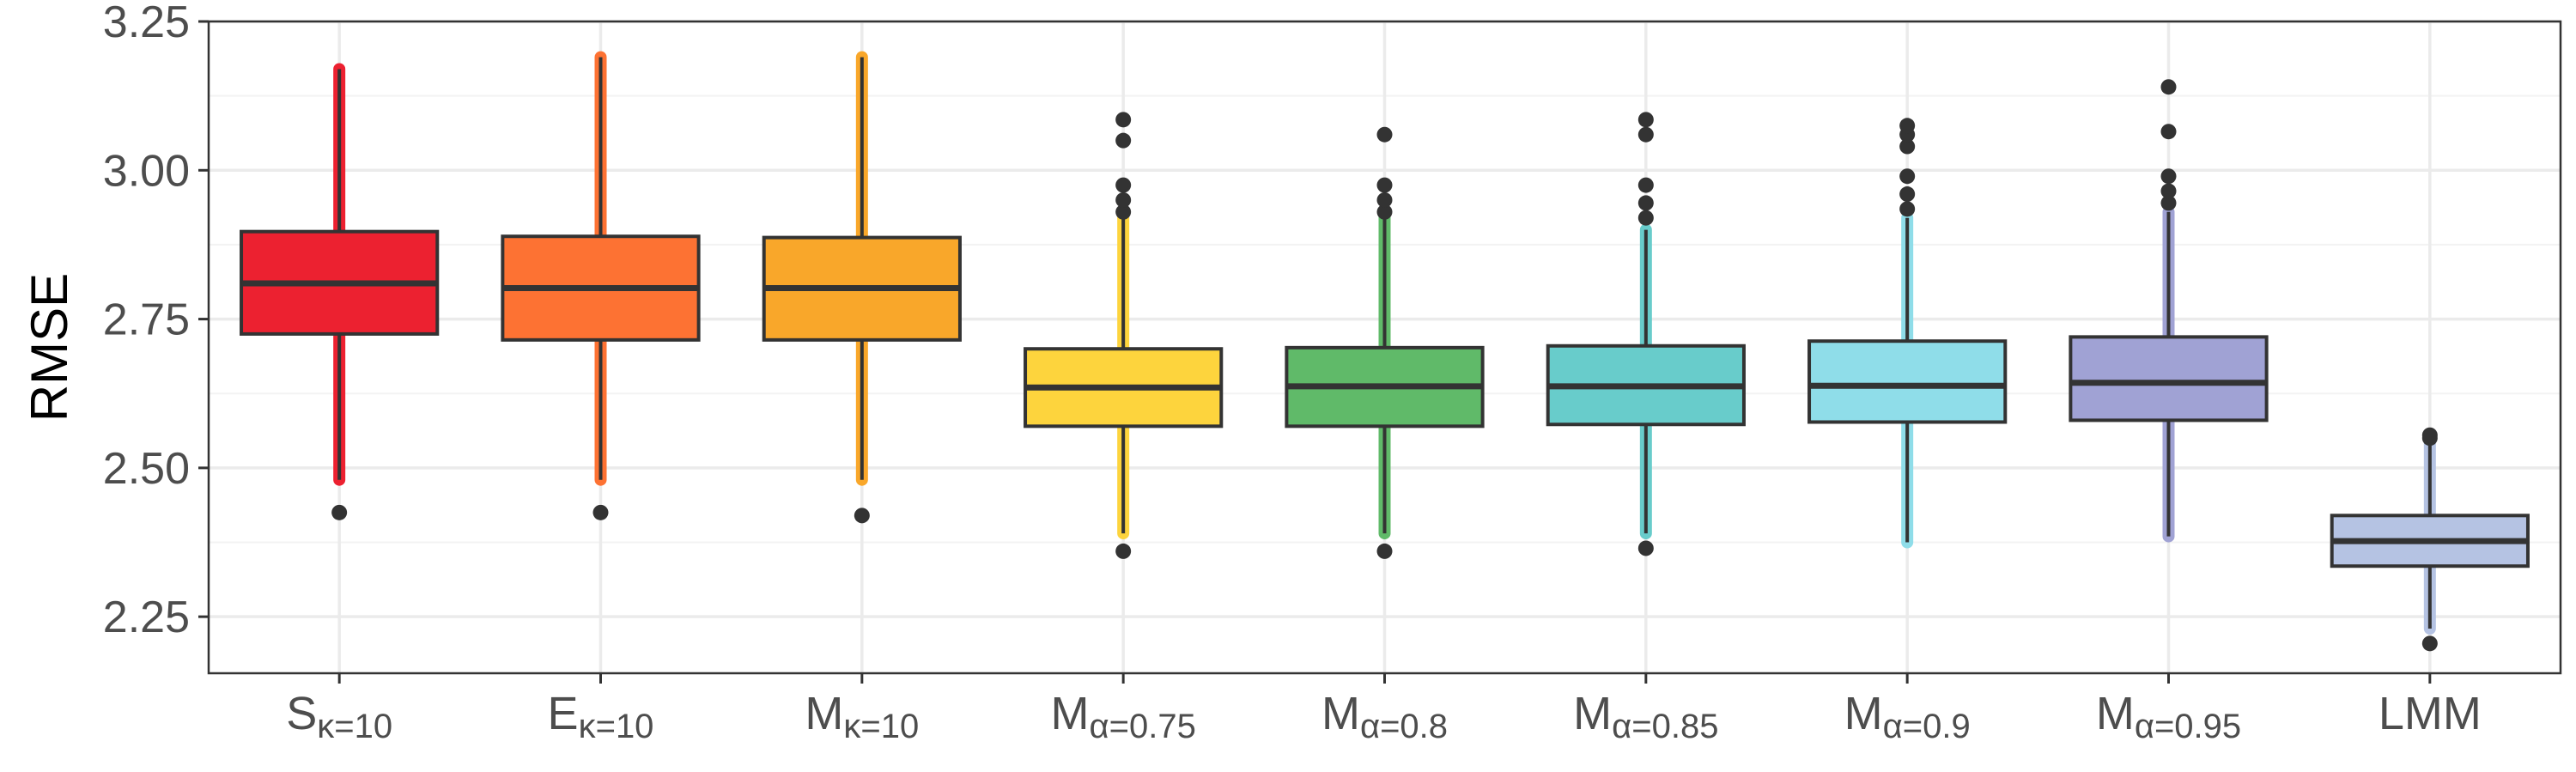 This screenshot has width=2576, height=772. I want to click on x-tick-label: Mα=0.95, so click(2168, 716).